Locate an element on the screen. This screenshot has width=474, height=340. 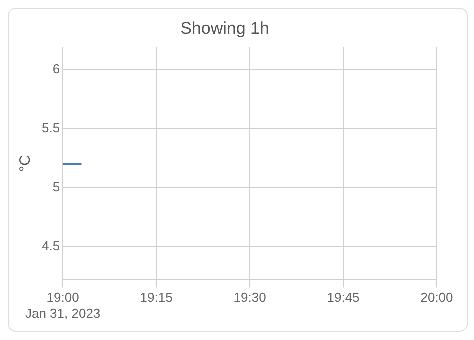
y-tick-label: 5 is located at coordinates (56, 186).